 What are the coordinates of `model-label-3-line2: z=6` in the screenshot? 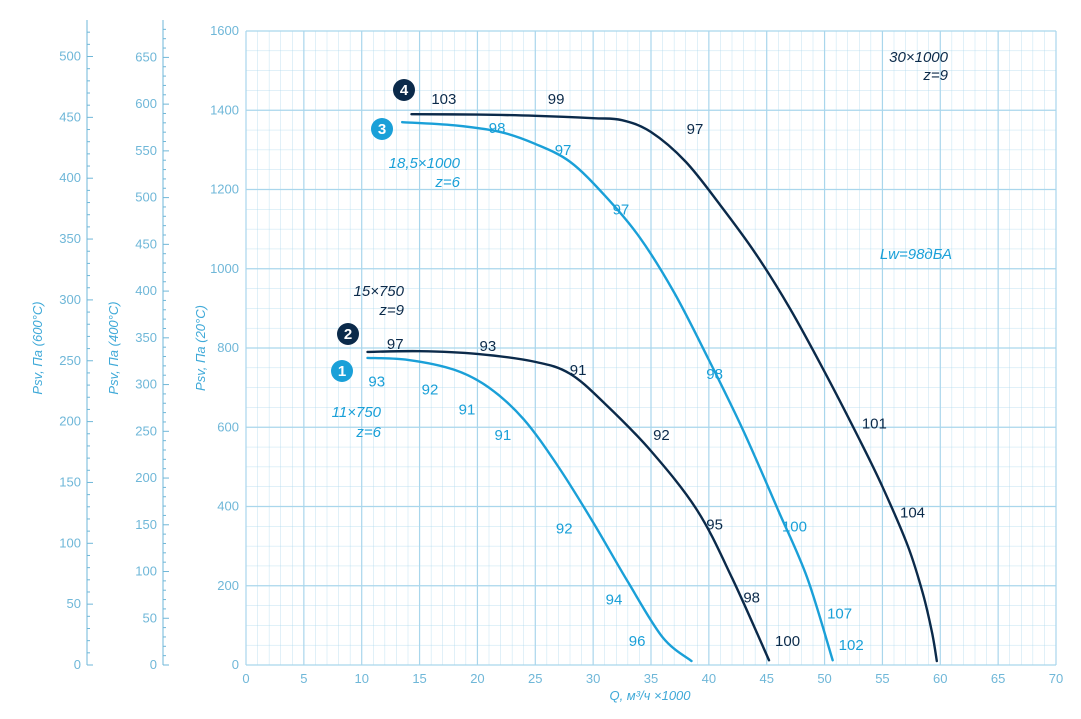 It's located at (447, 182).